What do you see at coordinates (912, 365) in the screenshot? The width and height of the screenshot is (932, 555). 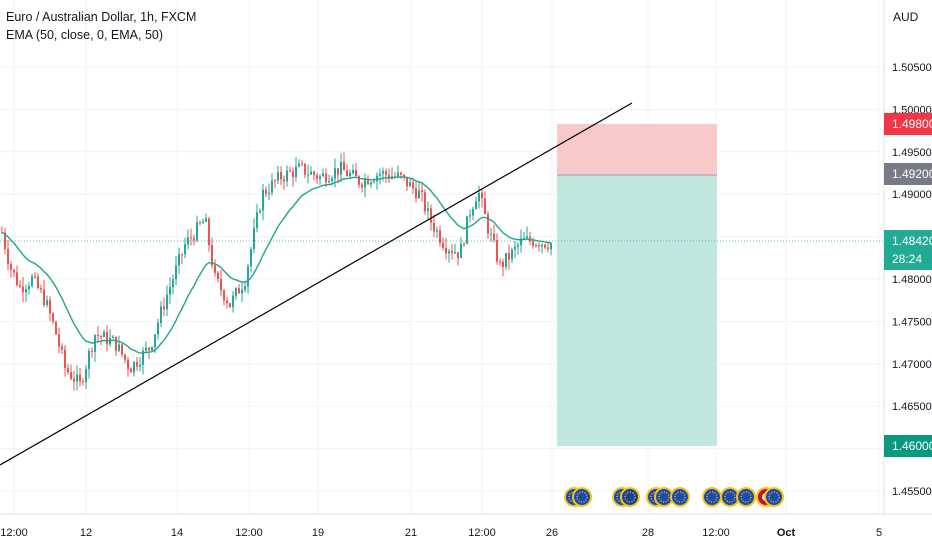 I see `price-axis-tick: 1.47000` at bounding box center [912, 365].